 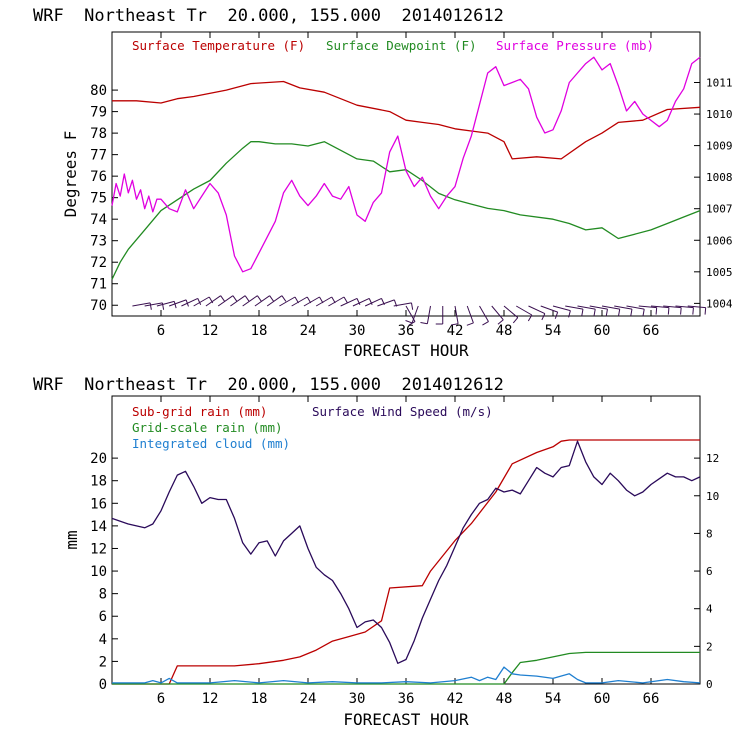 I want to click on y-tick-label: 20, so click(x=98, y=459).